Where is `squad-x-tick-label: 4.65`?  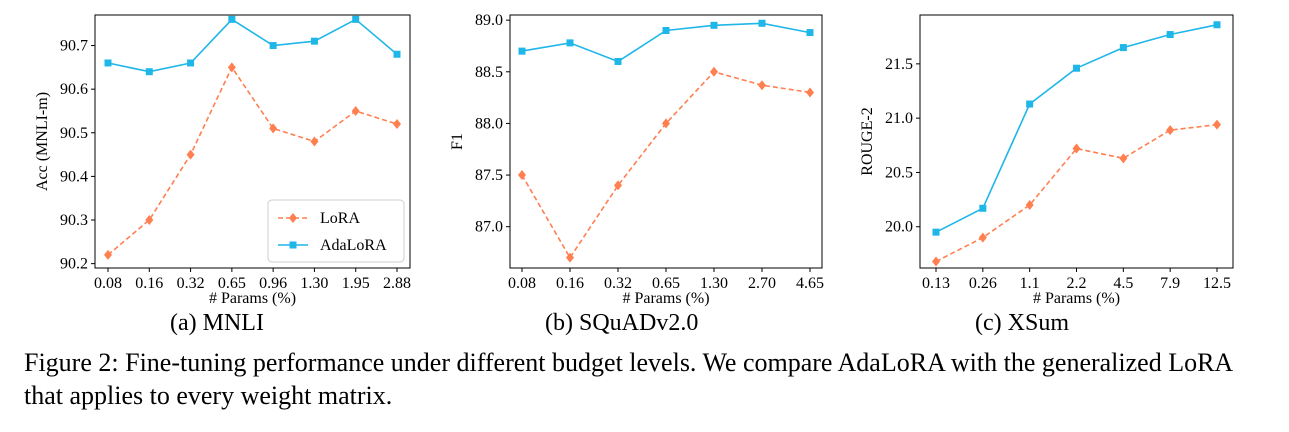
squad-x-tick-label: 4.65 is located at coordinates (810, 283).